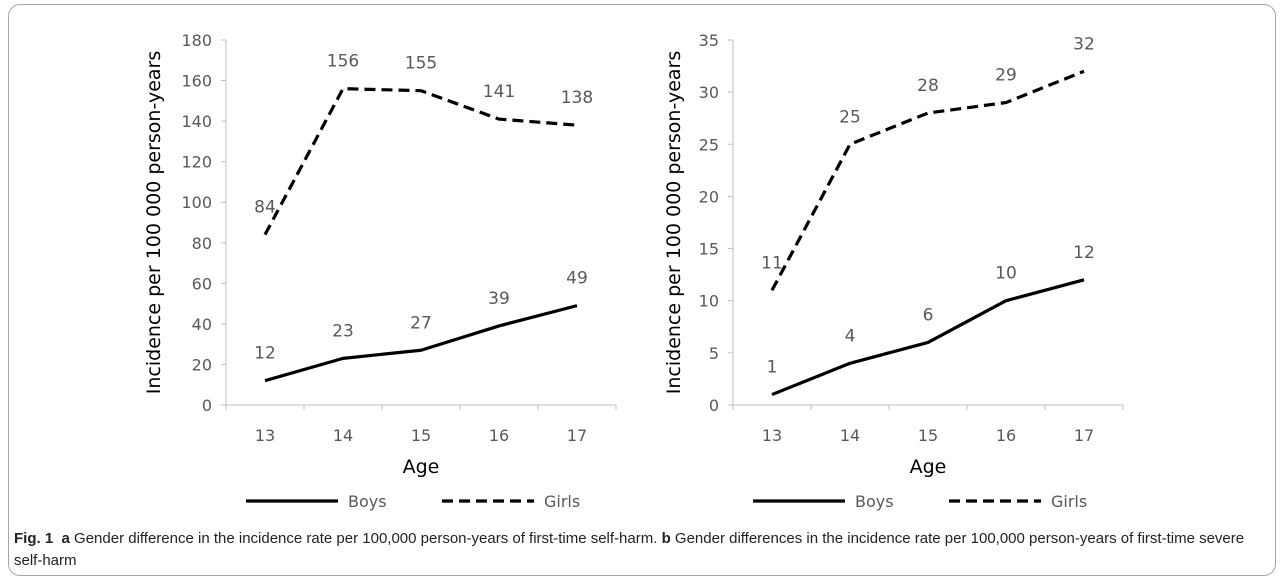 This screenshot has width=1284, height=584. Describe the element at coordinates (343, 331) in the screenshot. I see `data-label-boys: 23` at that location.